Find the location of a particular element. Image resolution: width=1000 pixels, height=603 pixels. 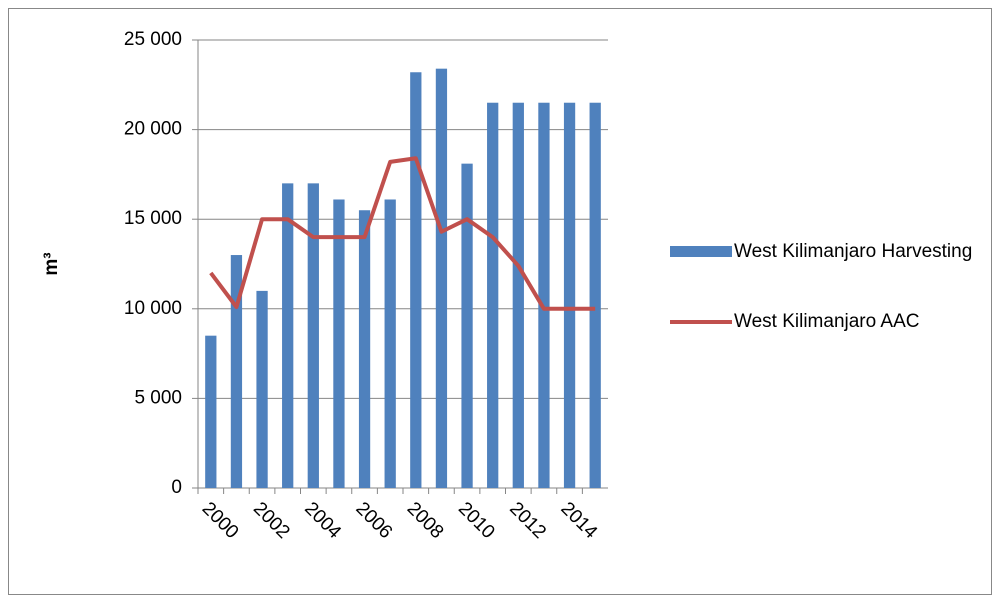

y-tick-label: 15 000 is located at coordinates (153, 218).